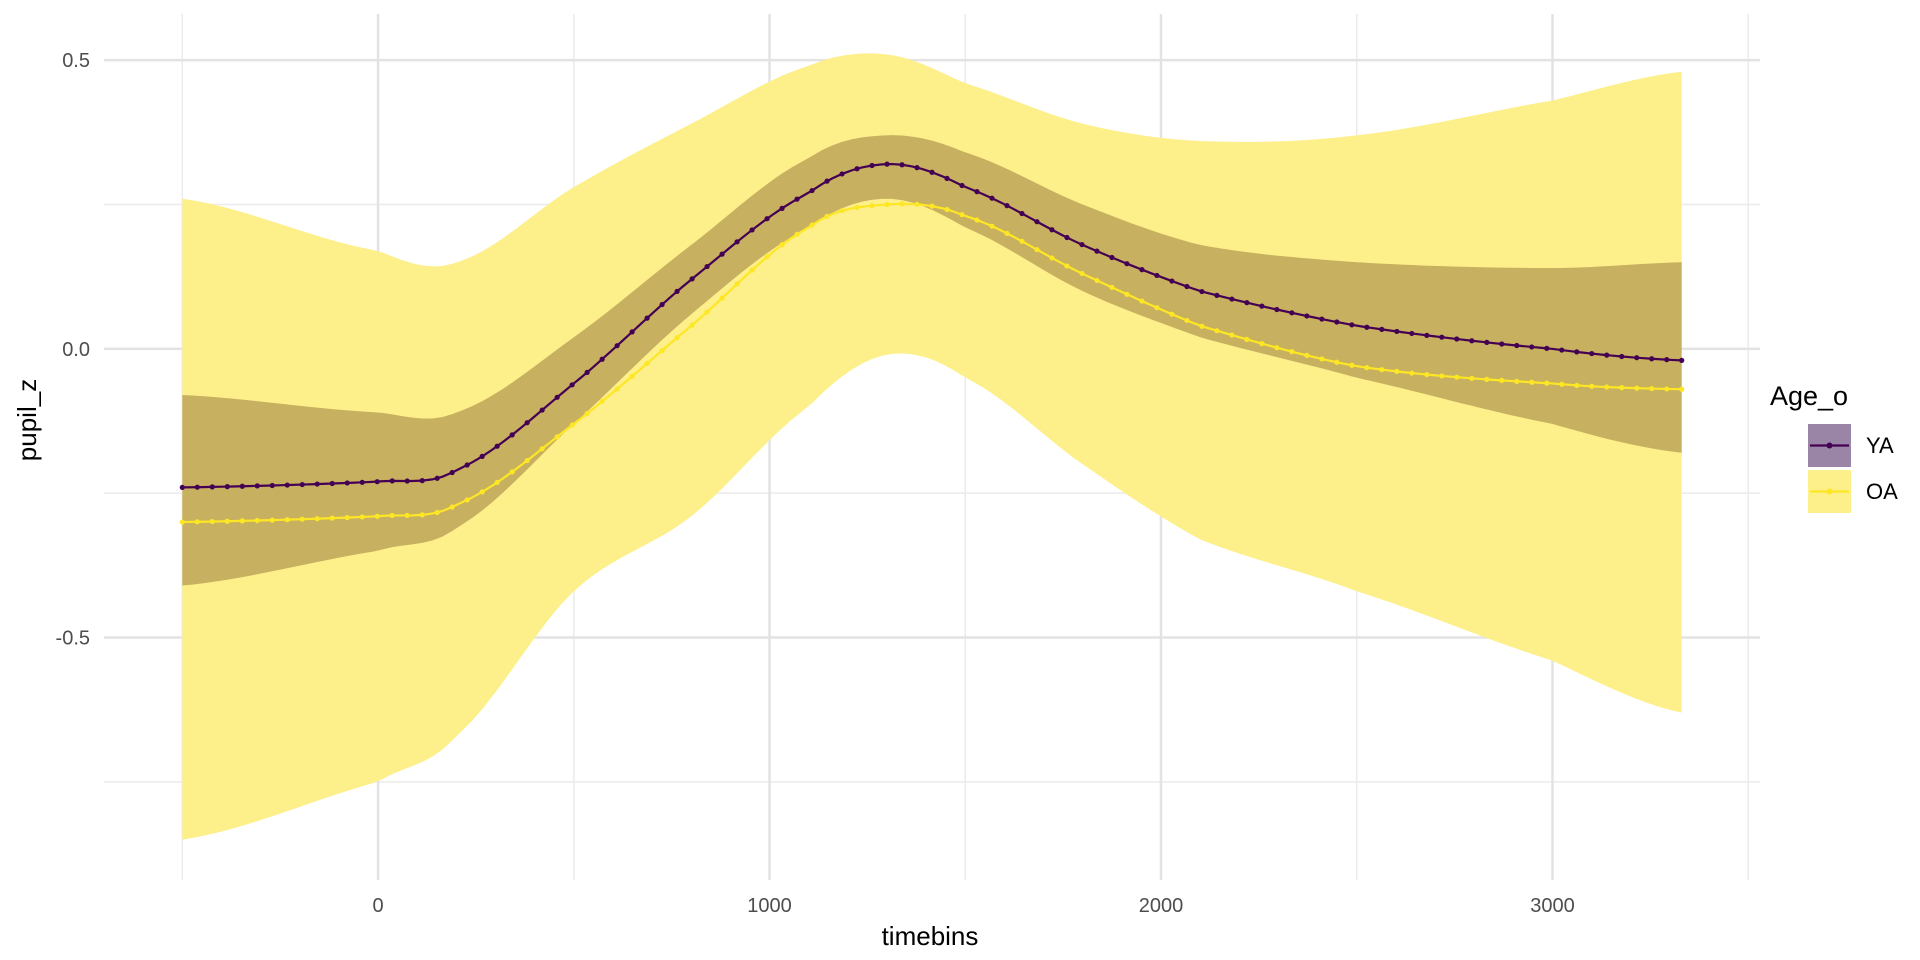 This screenshot has width=1920, height=960. What do you see at coordinates (1809, 396) in the screenshot?
I see `legend-title: Age_o` at bounding box center [1809, 396].